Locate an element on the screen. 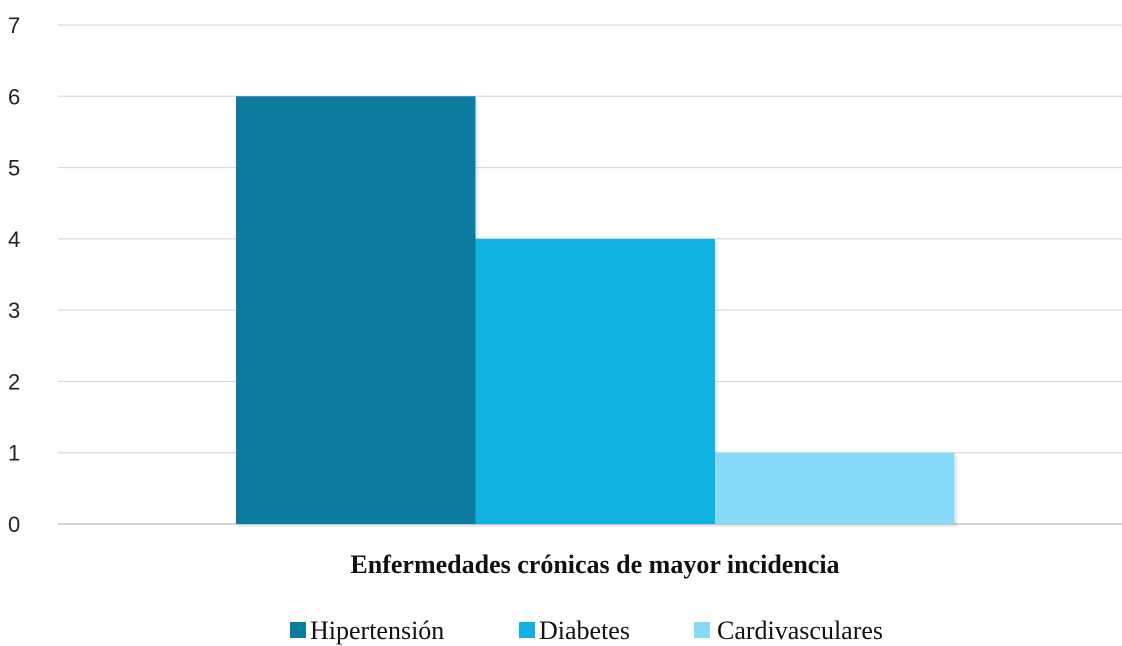 This screenshot has height=646, width=1122. y-tick-label: 2 is located at coordinates (14, 381).